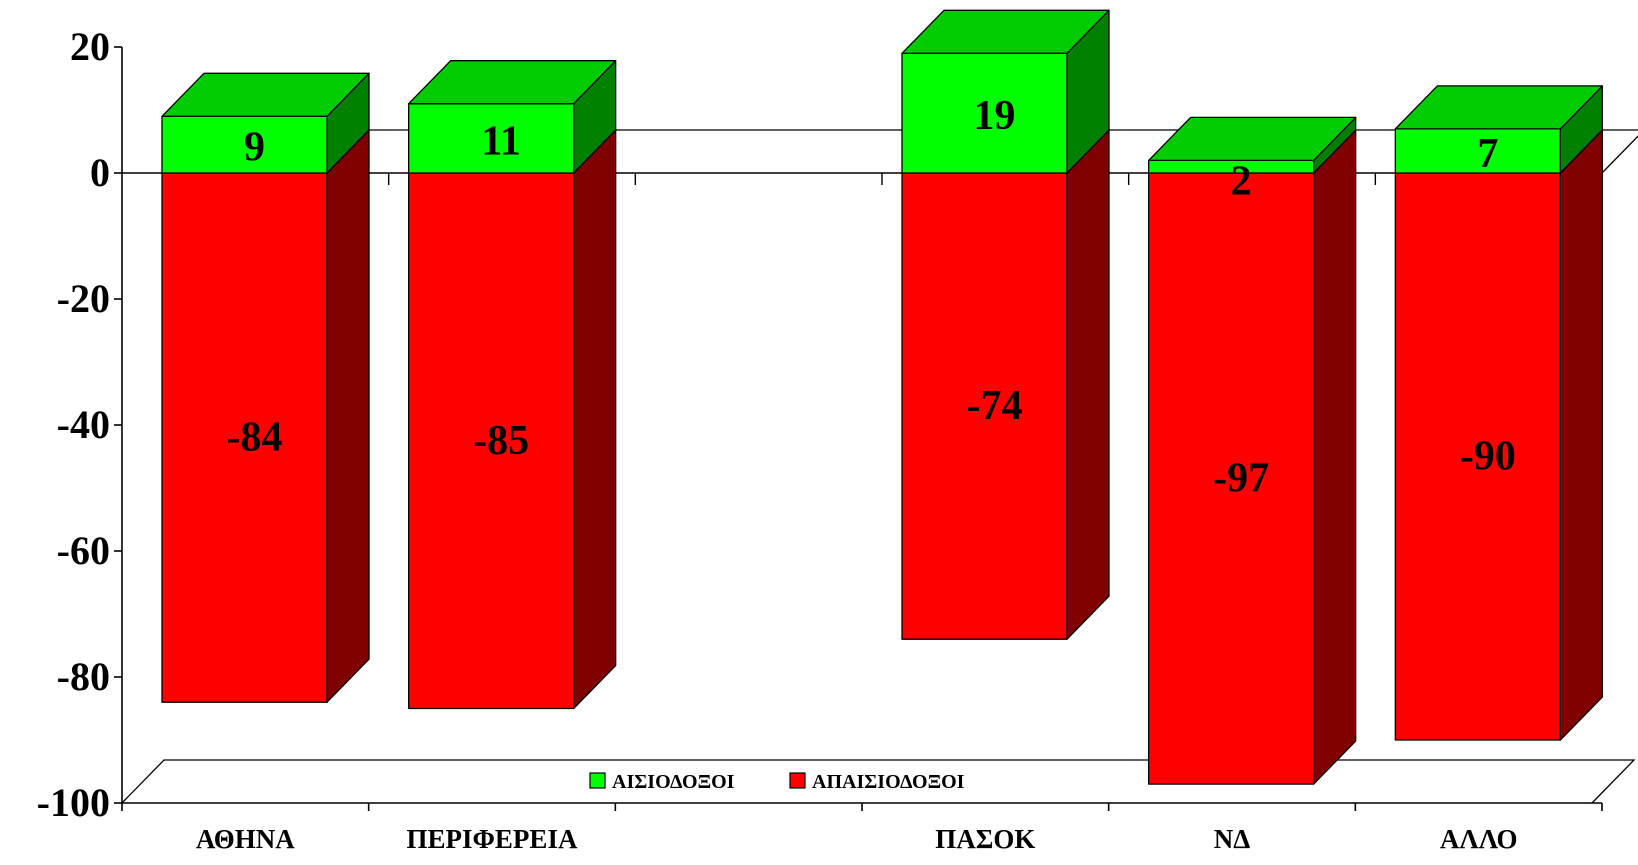 The width and height of the screenshot is (1638, 865). I want to click on data-label-negative: -97, so click(1241, 479).